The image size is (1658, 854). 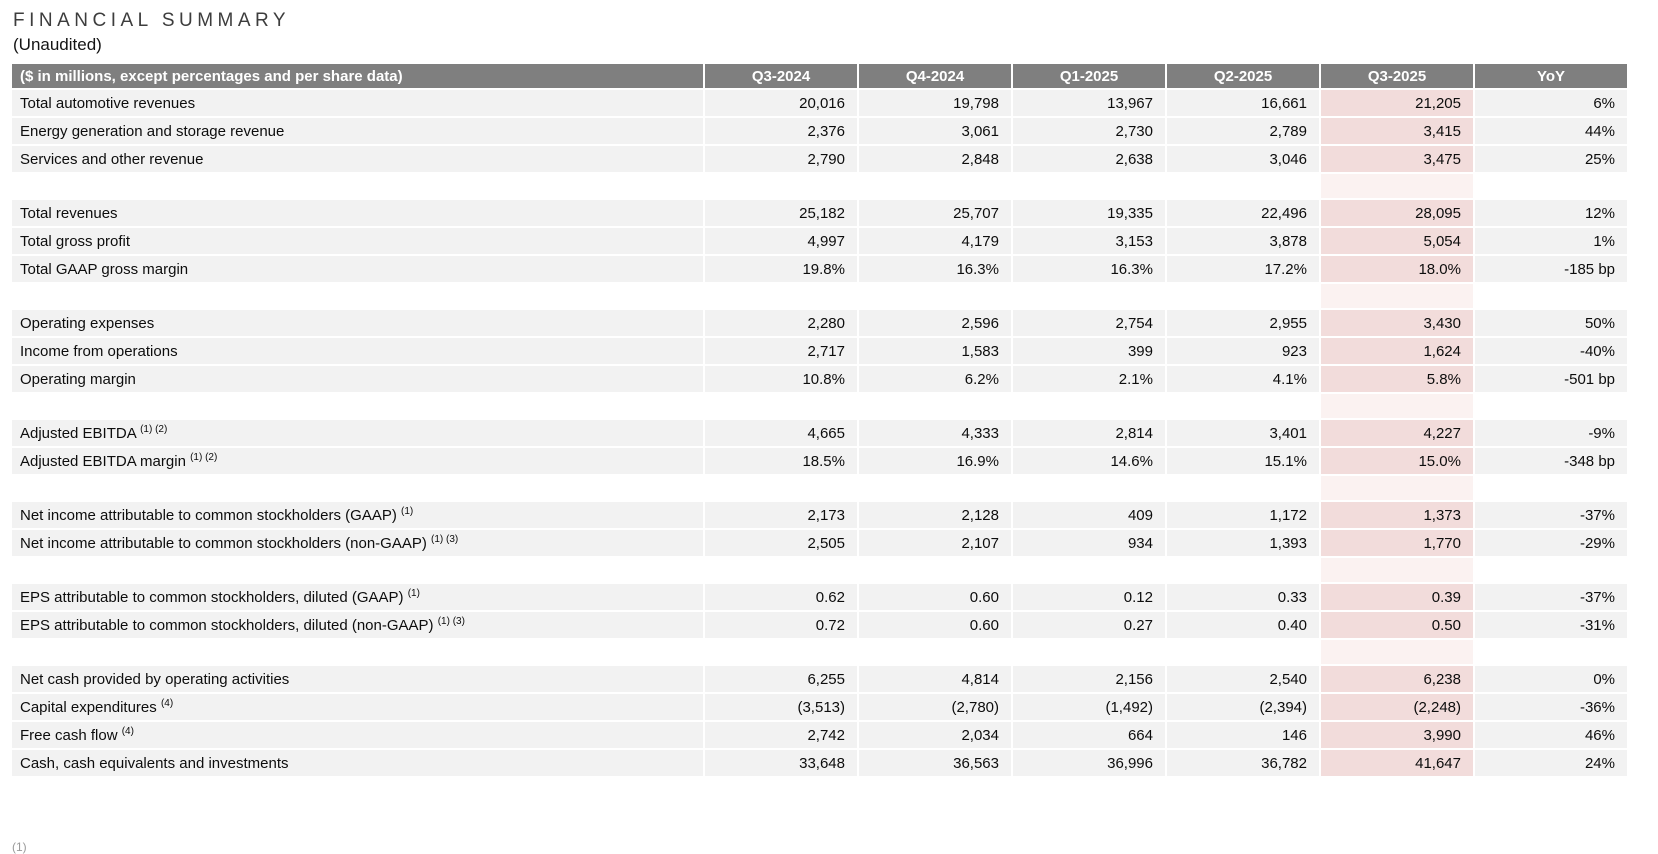 I want to click on value-cell: 3,878, so click(x=1243, y=241).